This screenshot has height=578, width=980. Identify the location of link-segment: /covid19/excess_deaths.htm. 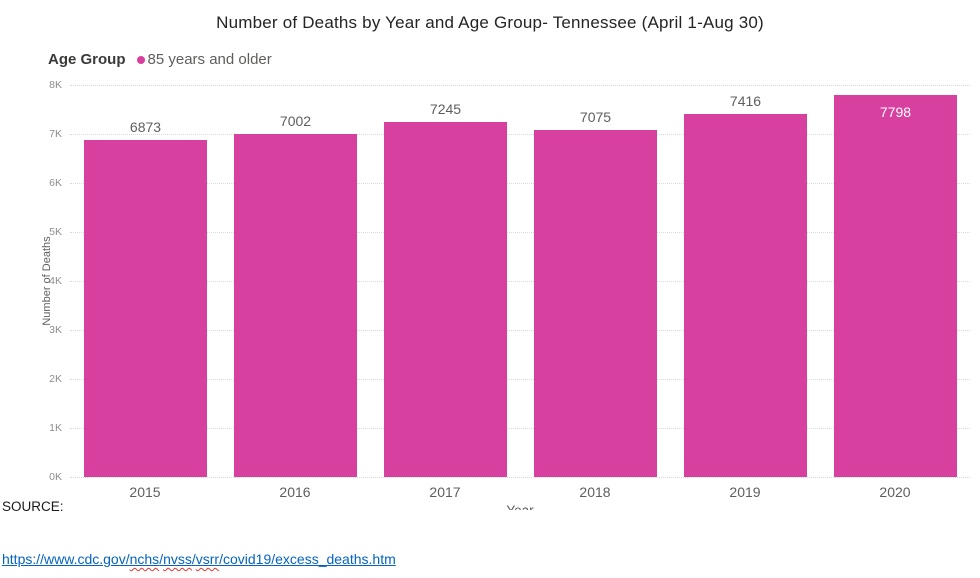
(307, 559).